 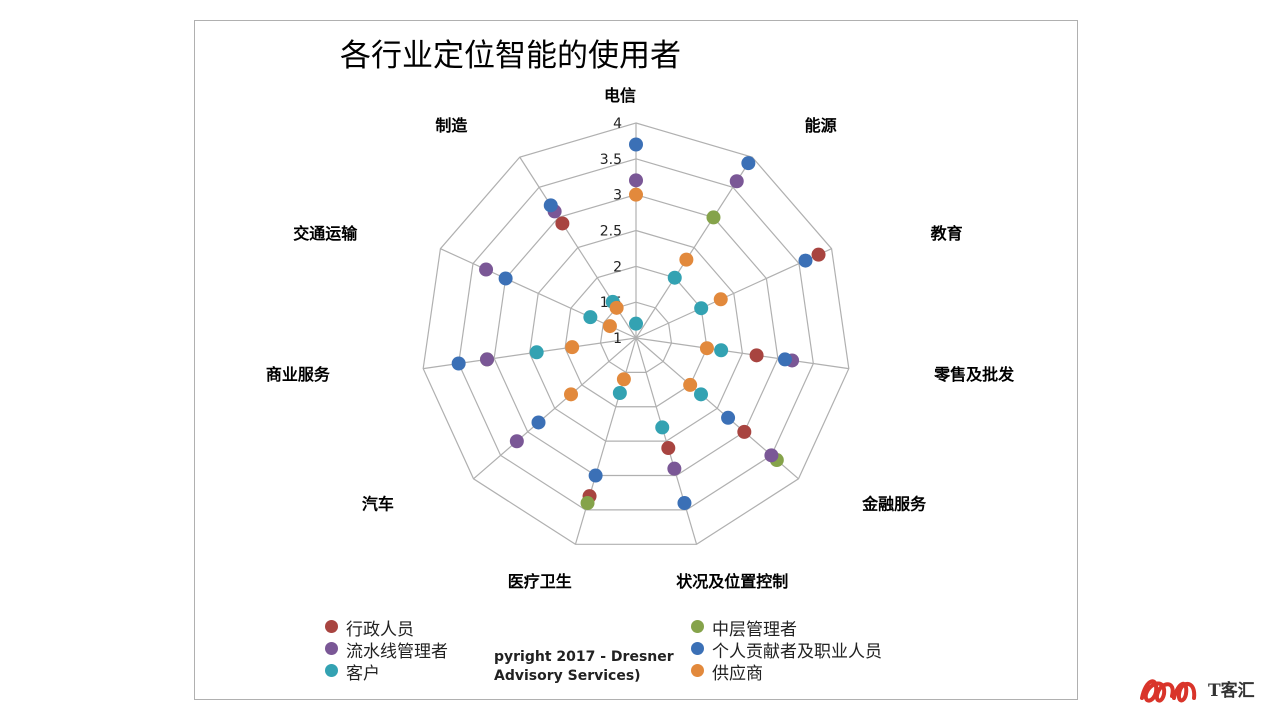 What do you see at coordinates (617, 267) in the screenshot?
I see `radial-tick-label: 2` at bounding box center [617, 267].